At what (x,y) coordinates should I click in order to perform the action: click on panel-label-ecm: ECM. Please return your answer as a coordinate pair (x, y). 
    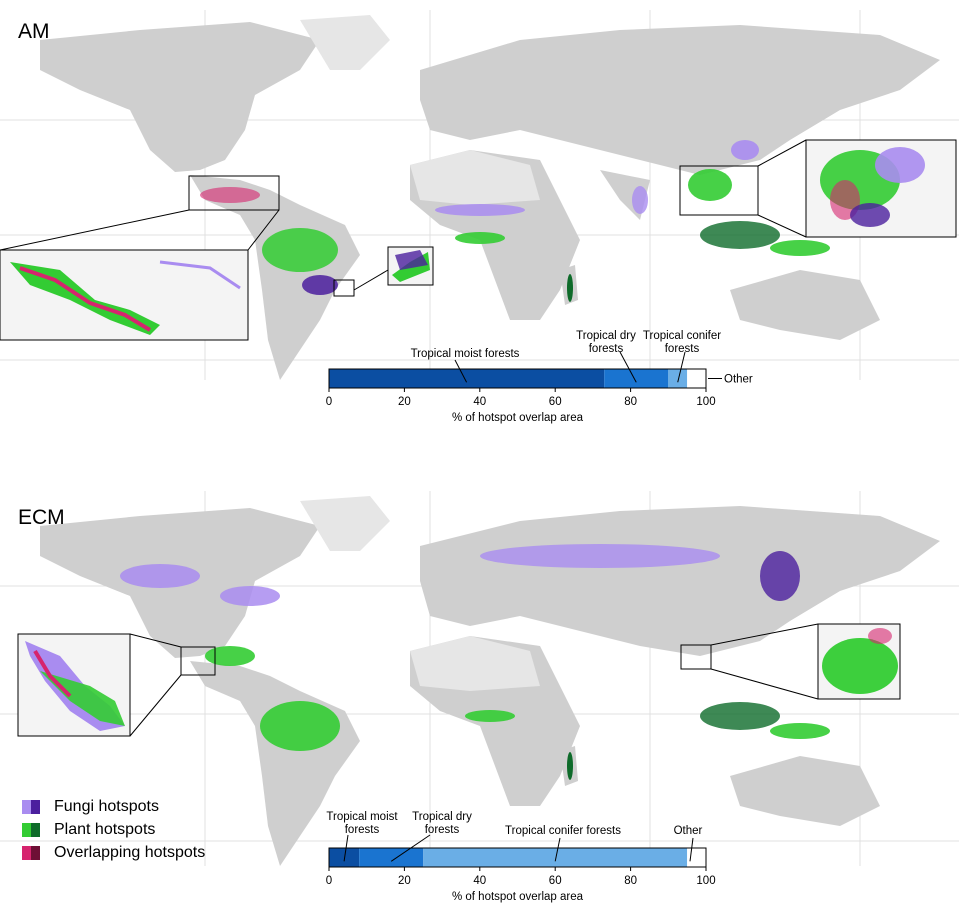
    Looking at the image, I should click on (41, 517).